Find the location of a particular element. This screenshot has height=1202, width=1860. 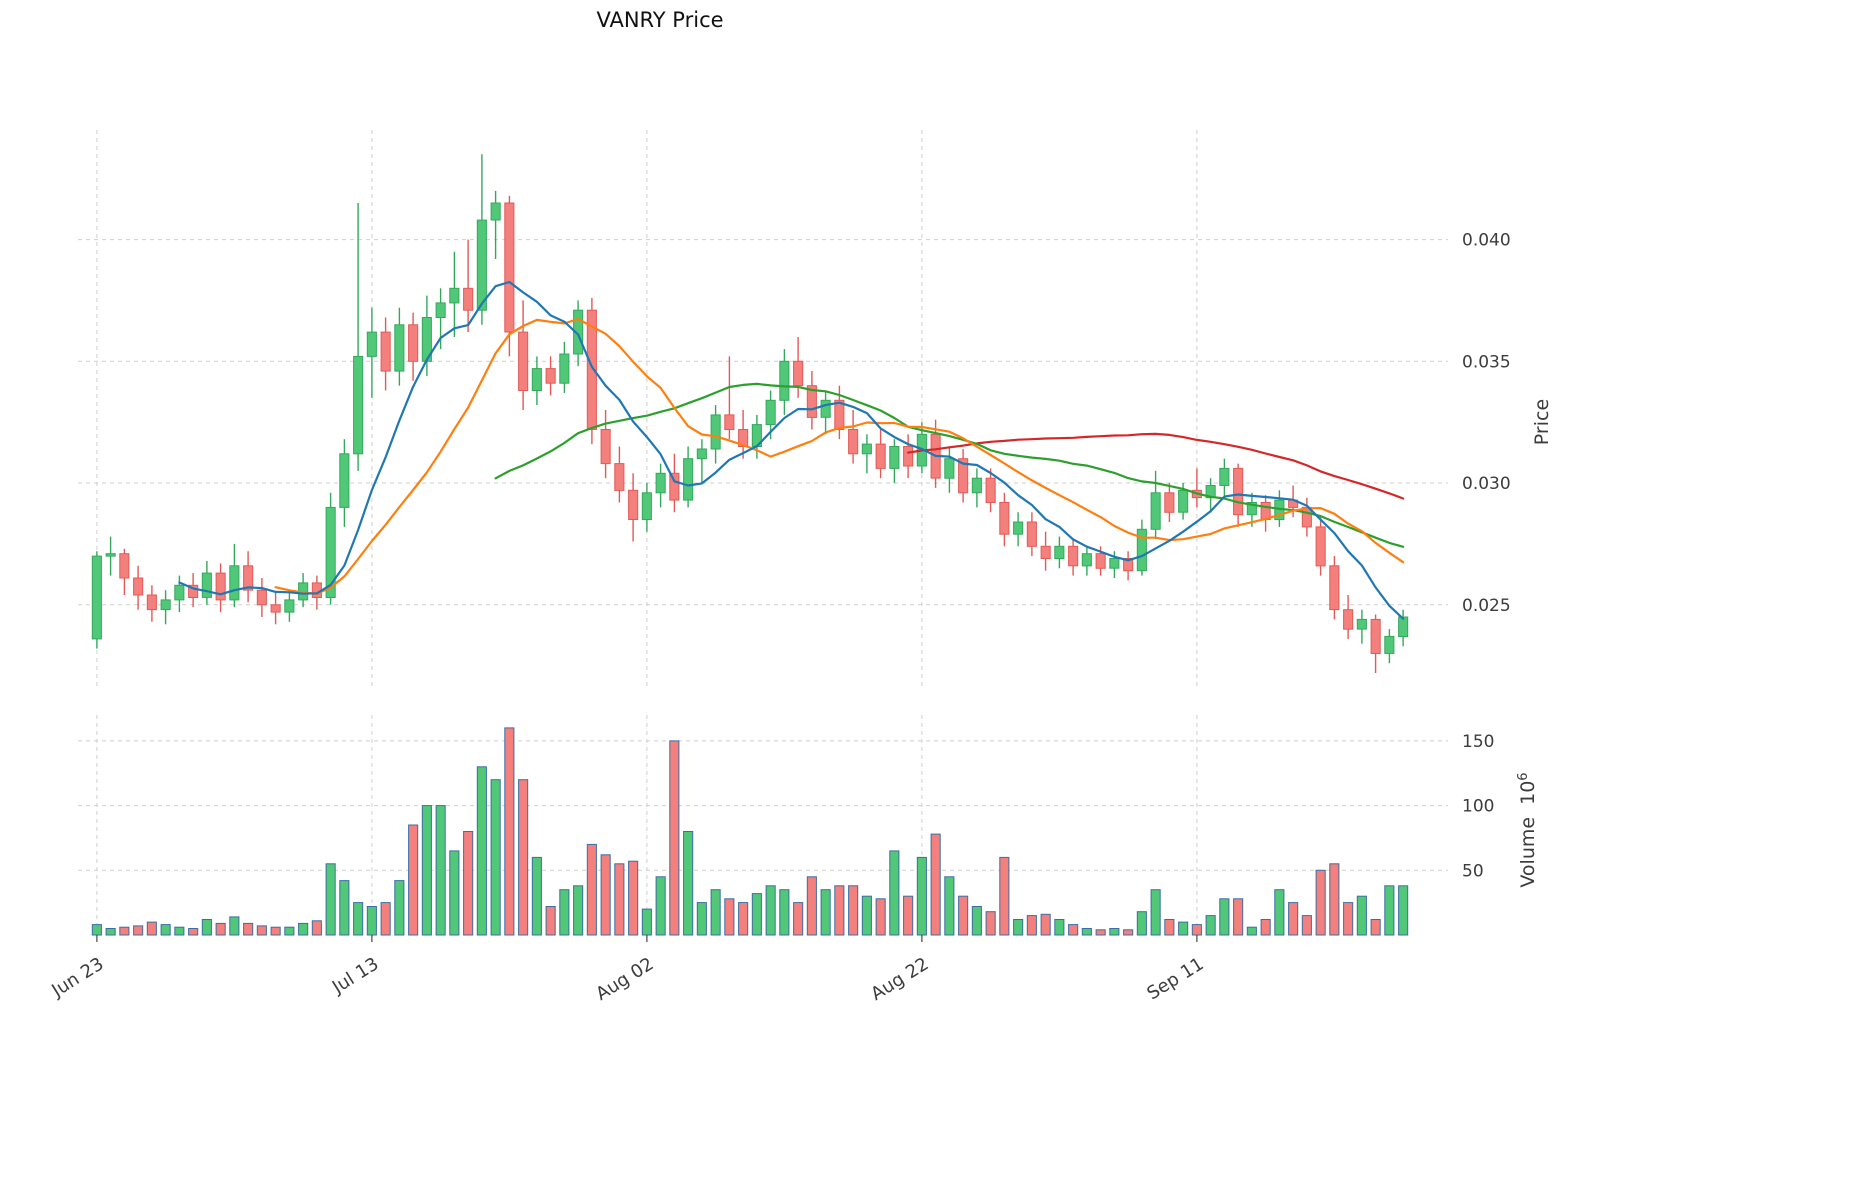

ma-line-MA14 is located at coordinates (839, 456).